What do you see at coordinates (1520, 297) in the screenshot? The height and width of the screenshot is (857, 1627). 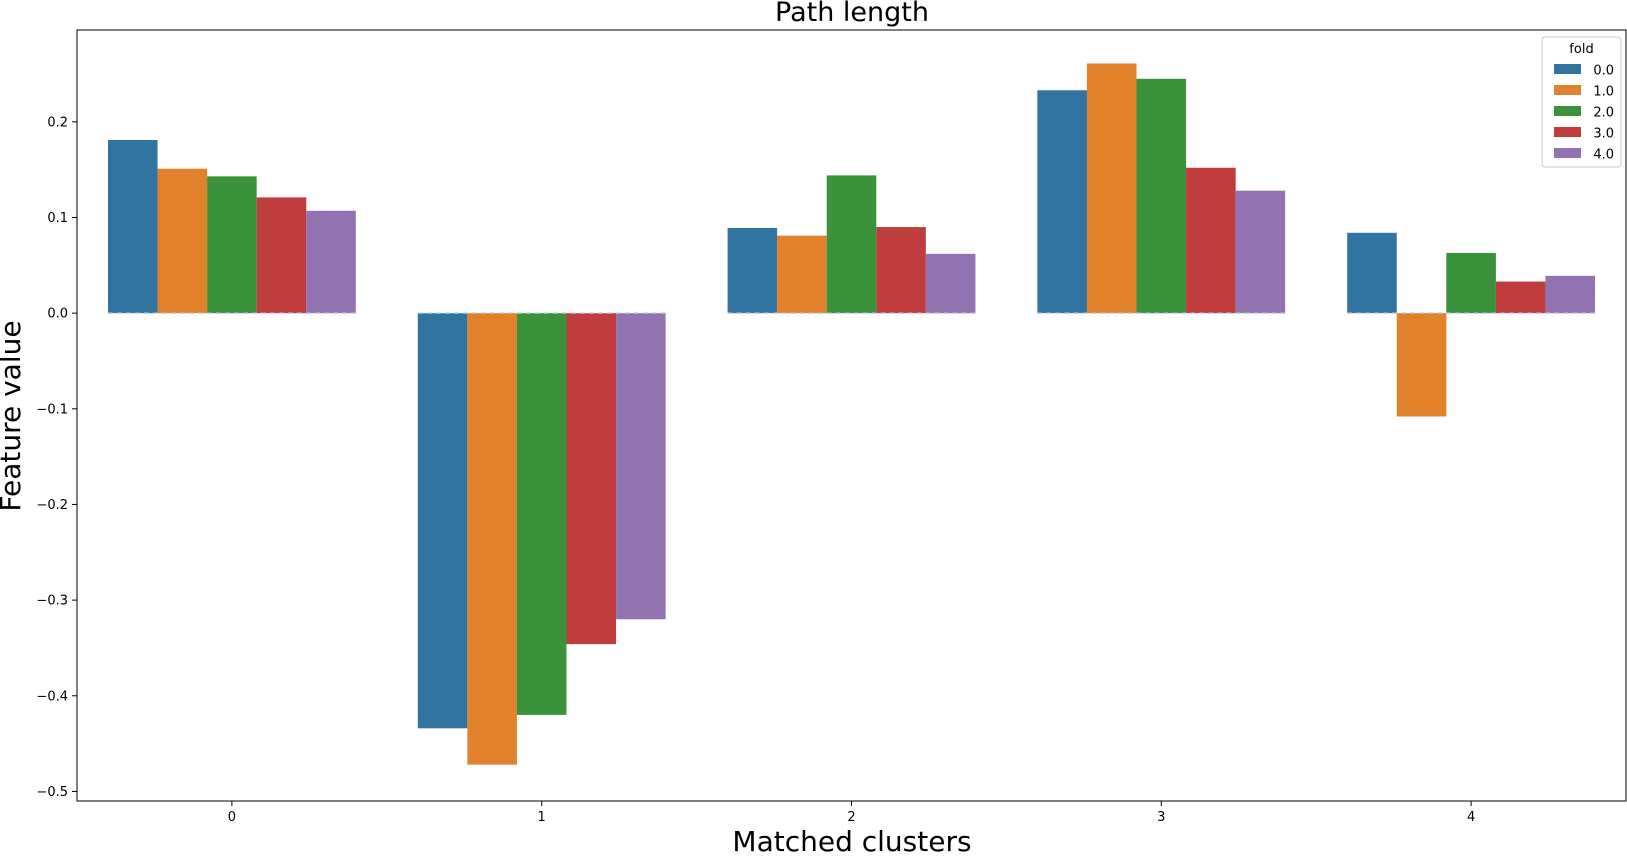 I see `bar-cluster-4-fold-3.0` at bounding box center [1520, 297].